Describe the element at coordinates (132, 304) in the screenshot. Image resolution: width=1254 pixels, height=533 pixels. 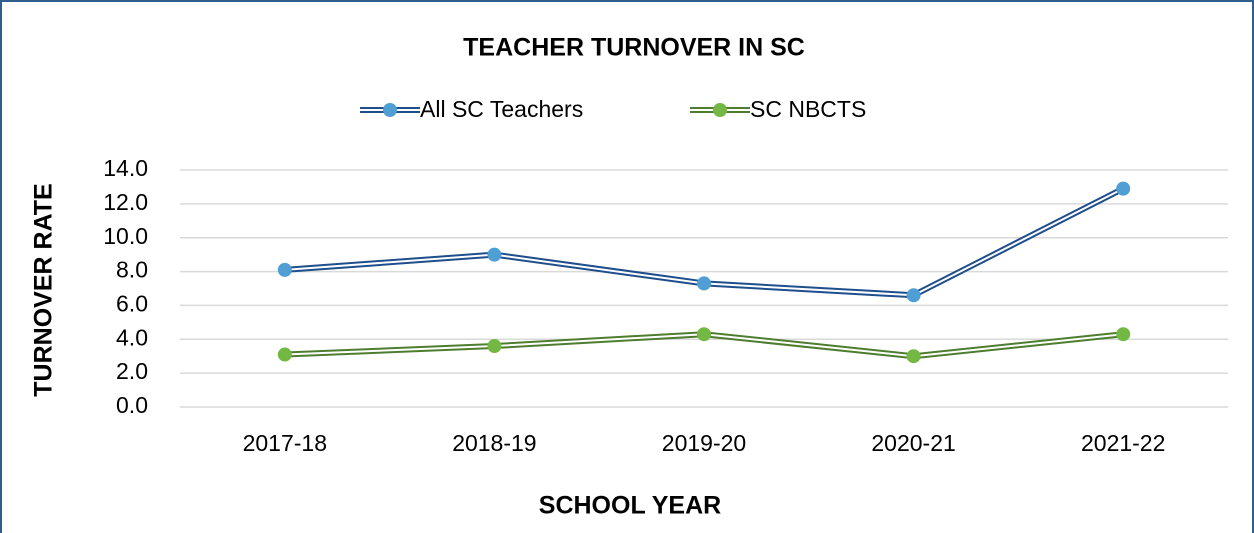
I see `y-tick-label: 6.0` at that location.